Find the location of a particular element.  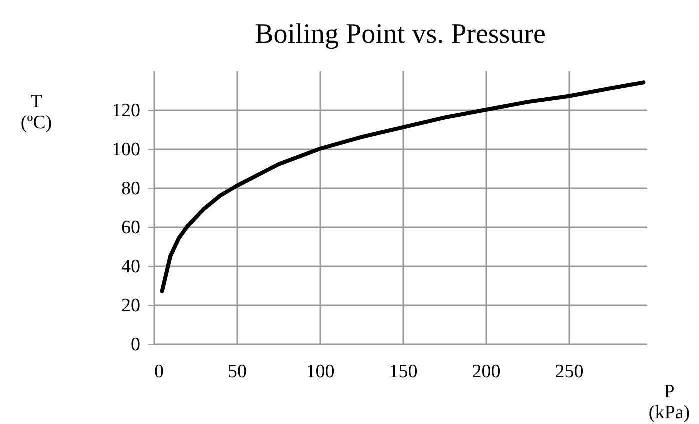

y-tick-label: 20 is located at coordinates (131, 306).